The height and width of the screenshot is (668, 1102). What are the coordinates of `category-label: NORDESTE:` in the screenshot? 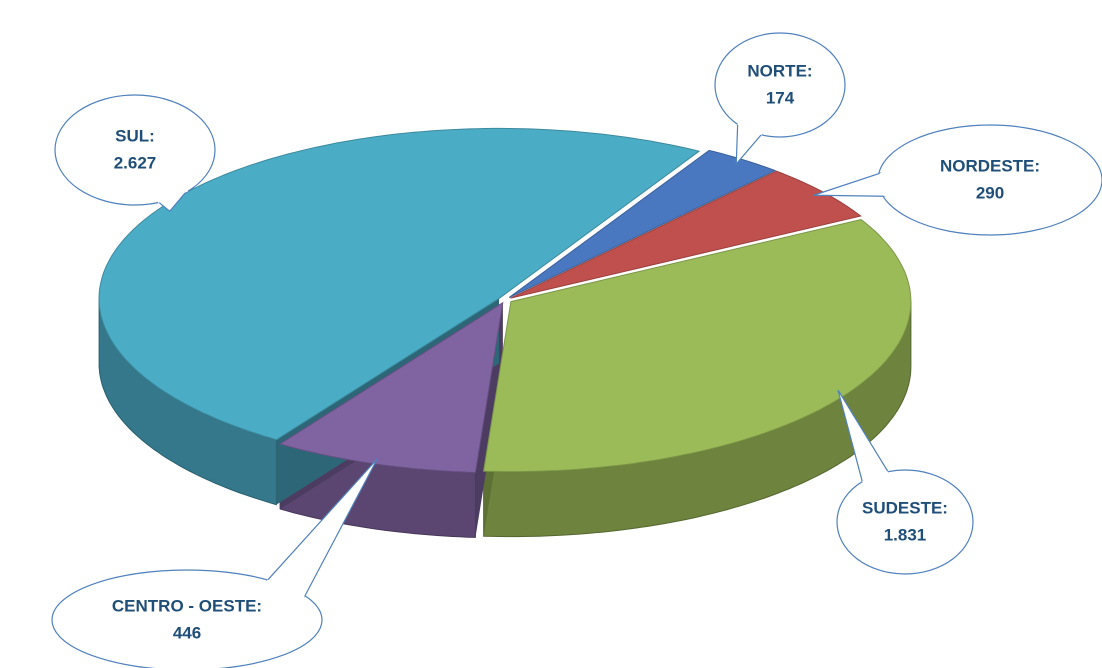 It's located at (990, 165).